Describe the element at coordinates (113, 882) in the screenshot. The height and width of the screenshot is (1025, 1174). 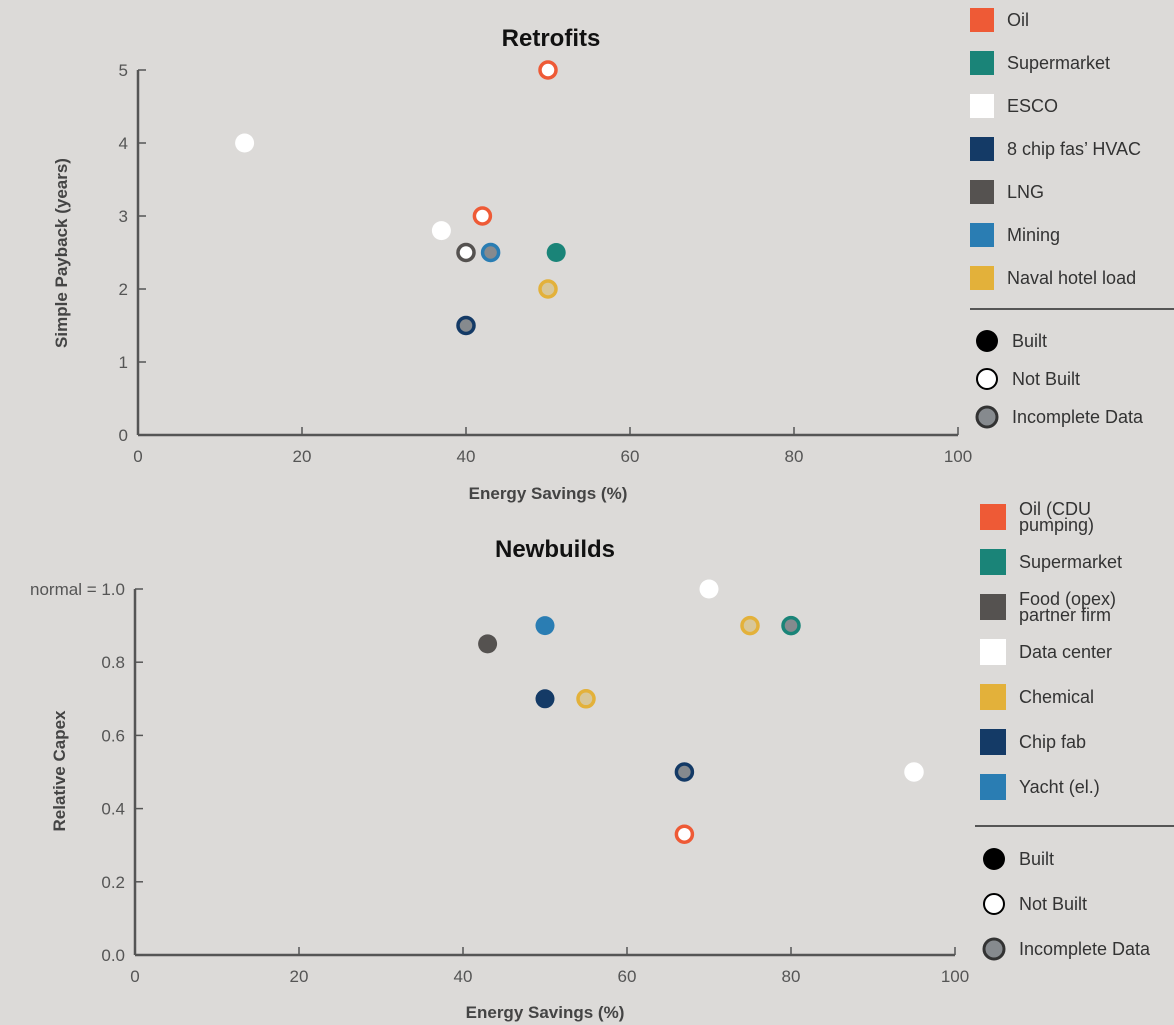
I see `y-tick-label: 0.2` at that location.